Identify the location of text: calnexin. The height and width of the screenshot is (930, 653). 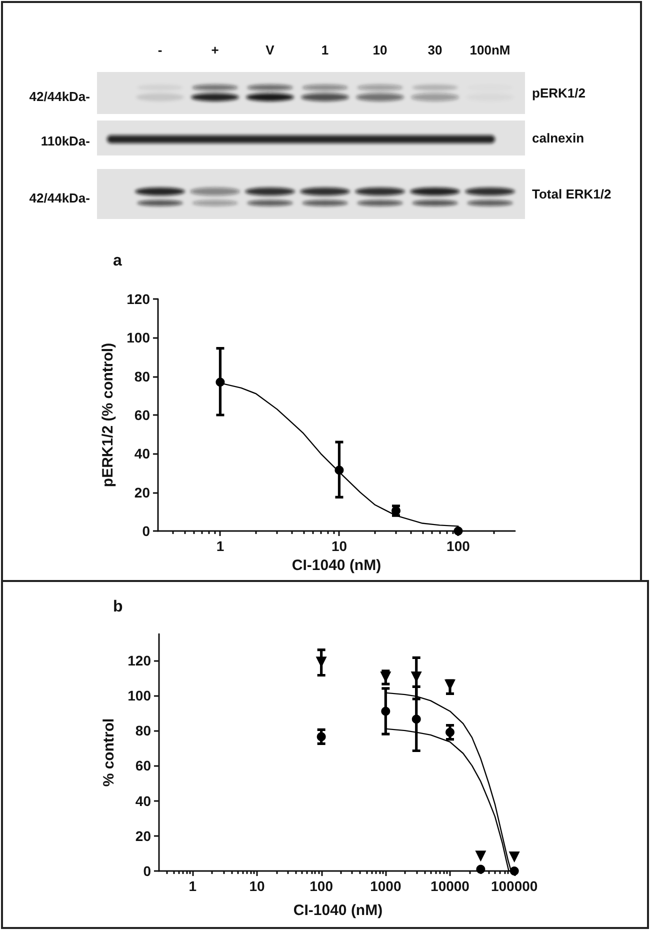
(558, 138).